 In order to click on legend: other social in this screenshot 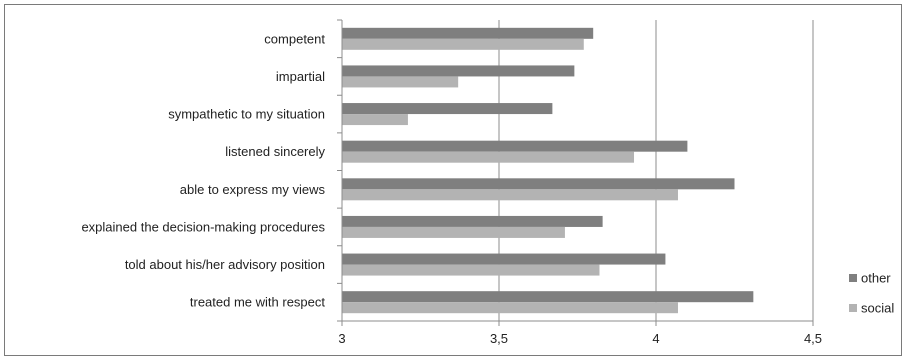, I will do `click(871, 293)`.